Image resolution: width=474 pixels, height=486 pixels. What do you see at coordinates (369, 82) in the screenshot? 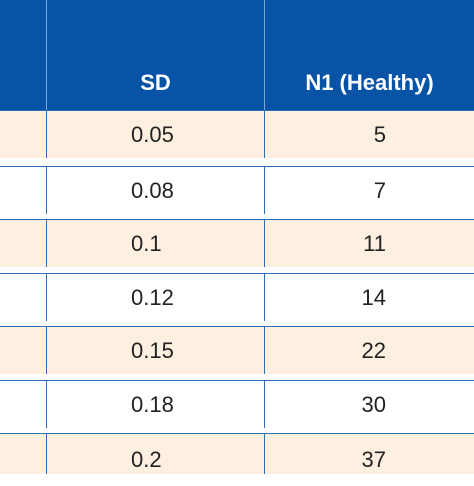
I see `header-cell-n1: N1 (Healthy)` at bounding box center [369, 82].